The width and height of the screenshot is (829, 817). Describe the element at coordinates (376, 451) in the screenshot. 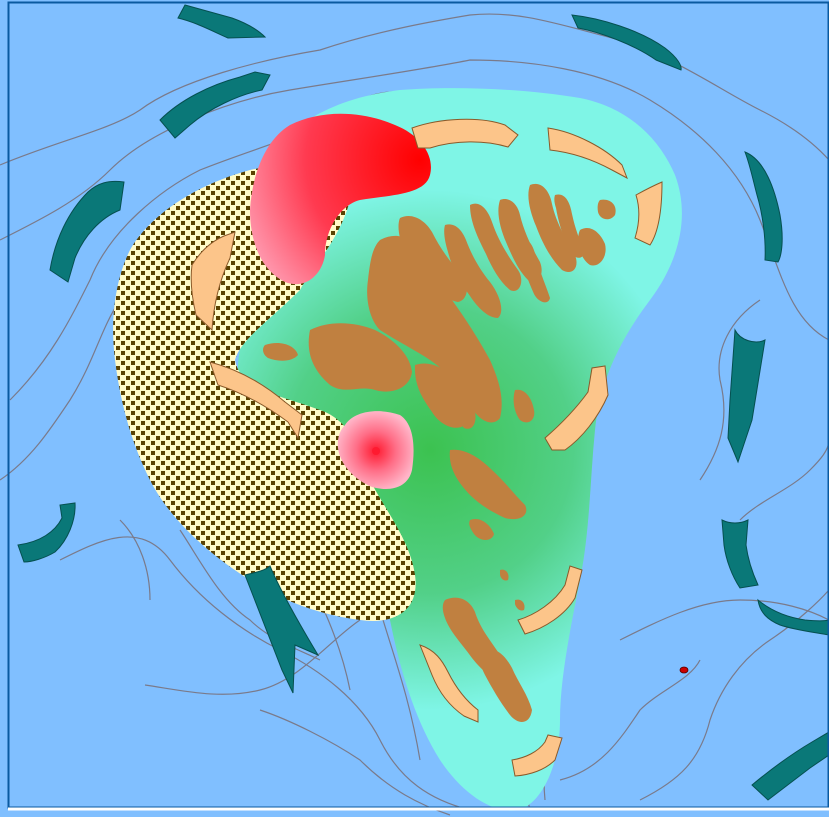

I see `hotspot-center-point` at that location.